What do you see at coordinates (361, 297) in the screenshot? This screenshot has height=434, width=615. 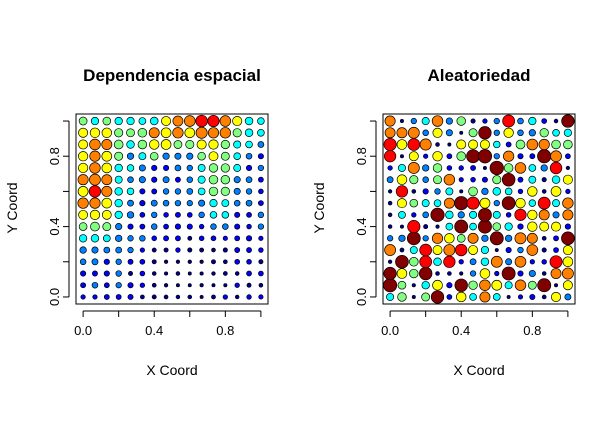 I see `y-tick-label: 0.0` at bounding box center [361, 297].